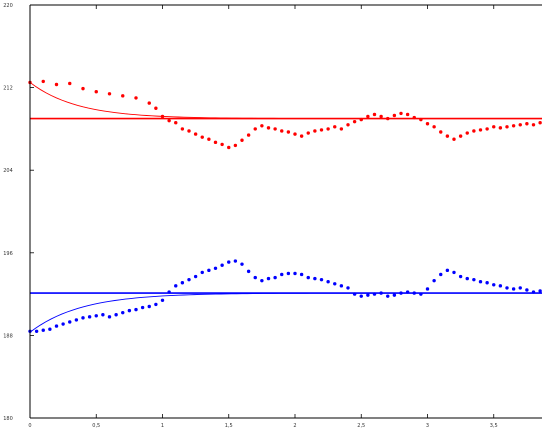 This screenshot has height=433, width=542. Describe the element at coordinates (8, 336) in the screenshot. I see `y-tick-label: 188` at that location.